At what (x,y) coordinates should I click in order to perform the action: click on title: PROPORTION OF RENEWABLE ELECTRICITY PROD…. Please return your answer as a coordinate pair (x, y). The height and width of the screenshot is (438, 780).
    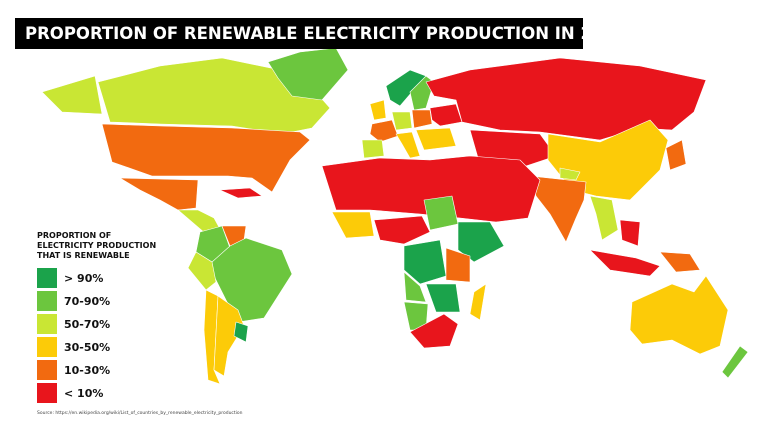
    Looking at the image, I should click on (320, 33).